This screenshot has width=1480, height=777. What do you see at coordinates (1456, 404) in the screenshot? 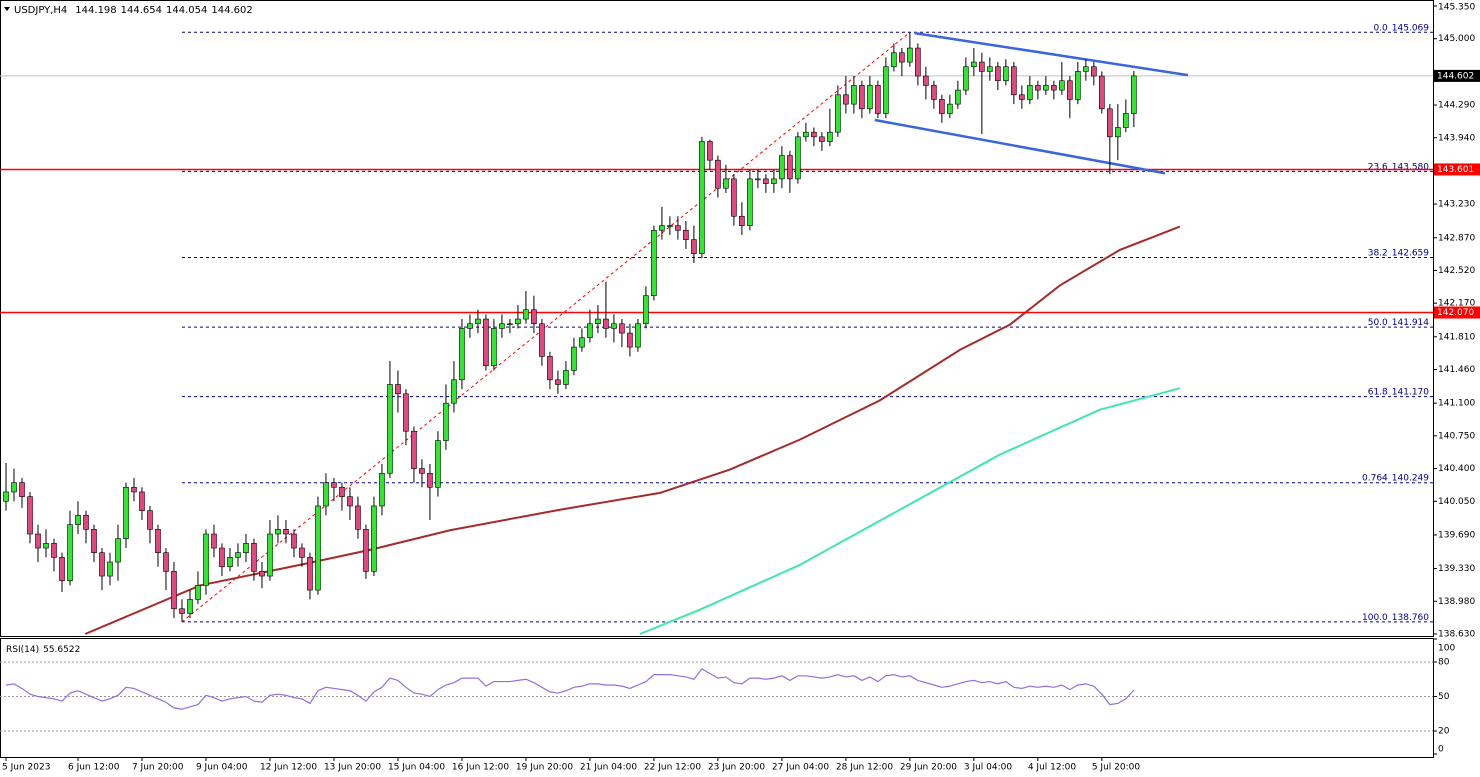
I see `y-tick-label: 141.100` at bounding box center [1456, 404].